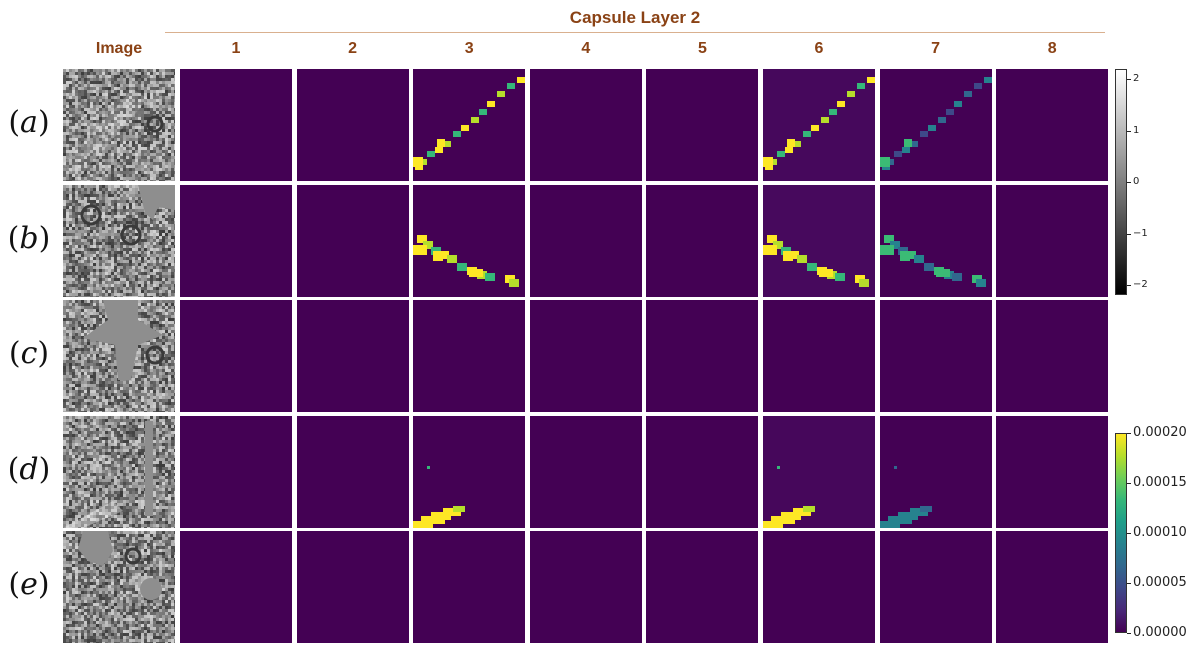 This screenshot has height=647, width=1200. What do you see at coordinates (29, 238) in the screenshot?
I see `row-label-b: (b)` at bounding box center [29, 238].